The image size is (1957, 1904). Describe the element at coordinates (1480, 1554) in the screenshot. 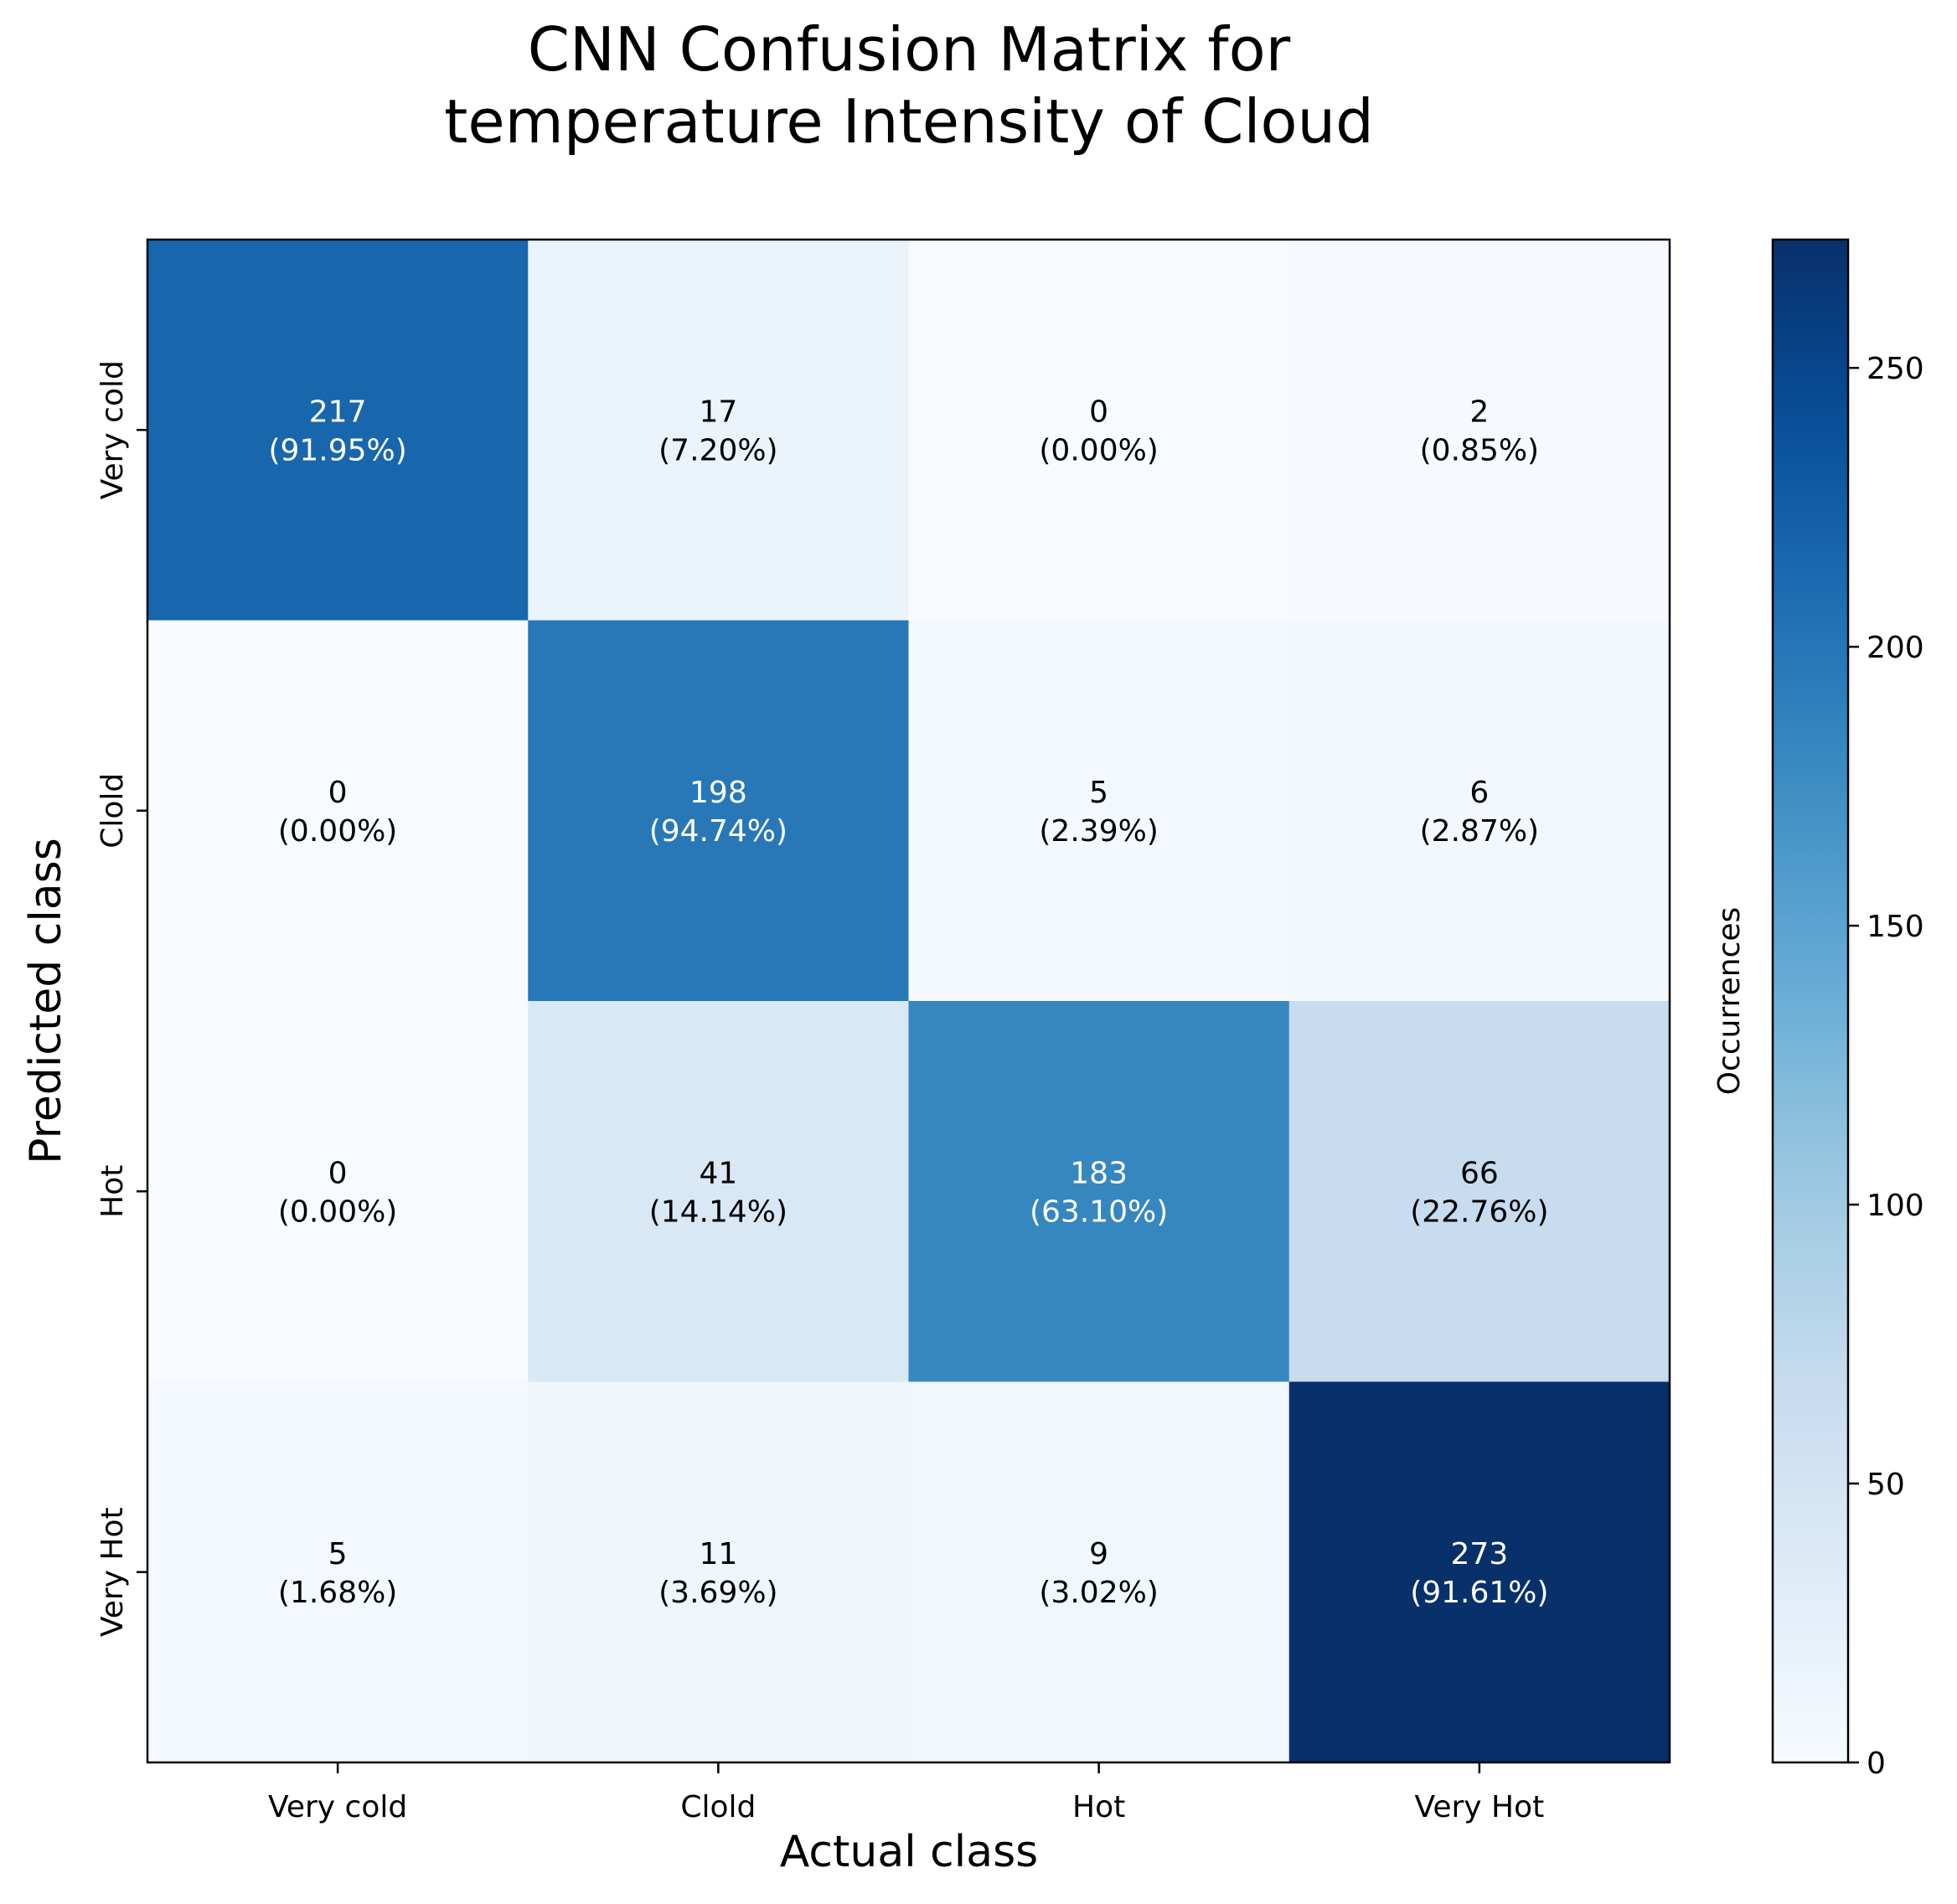

I see `cell-count-r3-c3: 273` at that location.